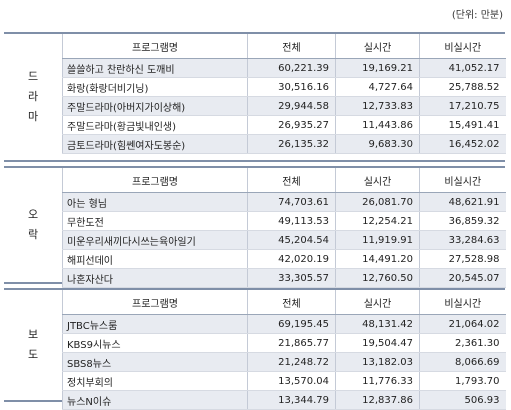 This screenshot has width=511, height=410. Describe the element at coordinates (462, 202) in the screenshot. I see `nonrealtime-value: 48,621.91` at that location.